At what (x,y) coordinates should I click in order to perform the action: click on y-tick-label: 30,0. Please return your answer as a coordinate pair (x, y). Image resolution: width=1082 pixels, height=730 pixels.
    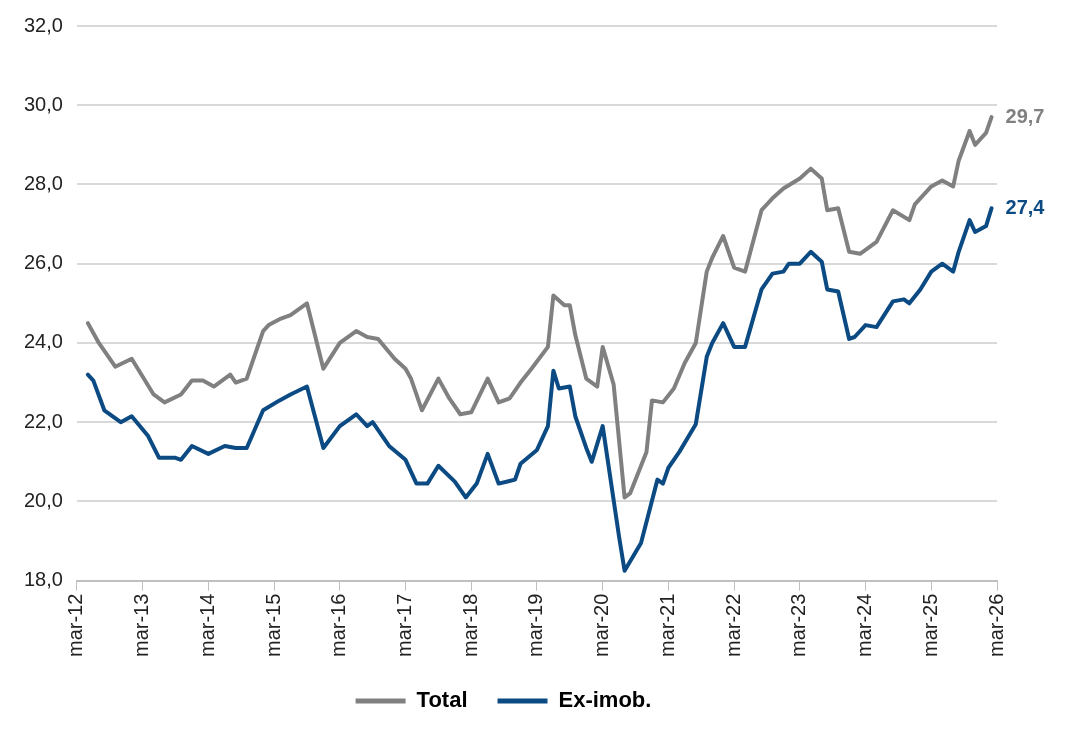
    Looking at the image, I should click on (43, 103).